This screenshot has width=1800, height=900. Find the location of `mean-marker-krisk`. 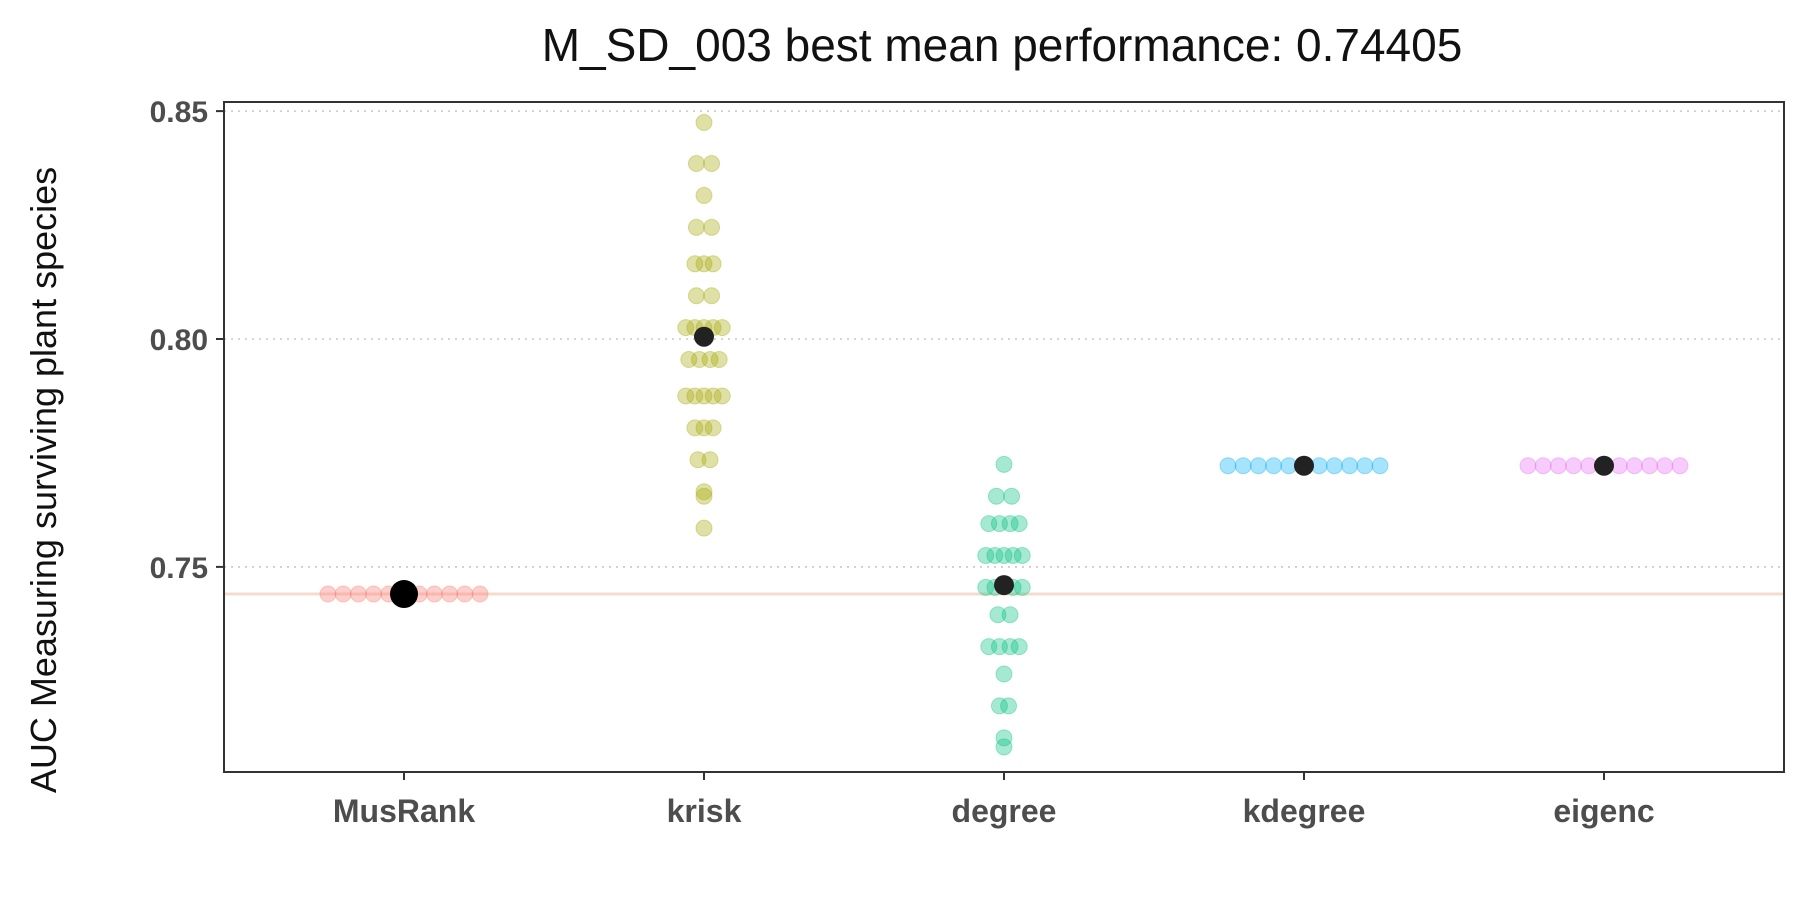

mean-marker-krisk is located at coordinates (704, 336).